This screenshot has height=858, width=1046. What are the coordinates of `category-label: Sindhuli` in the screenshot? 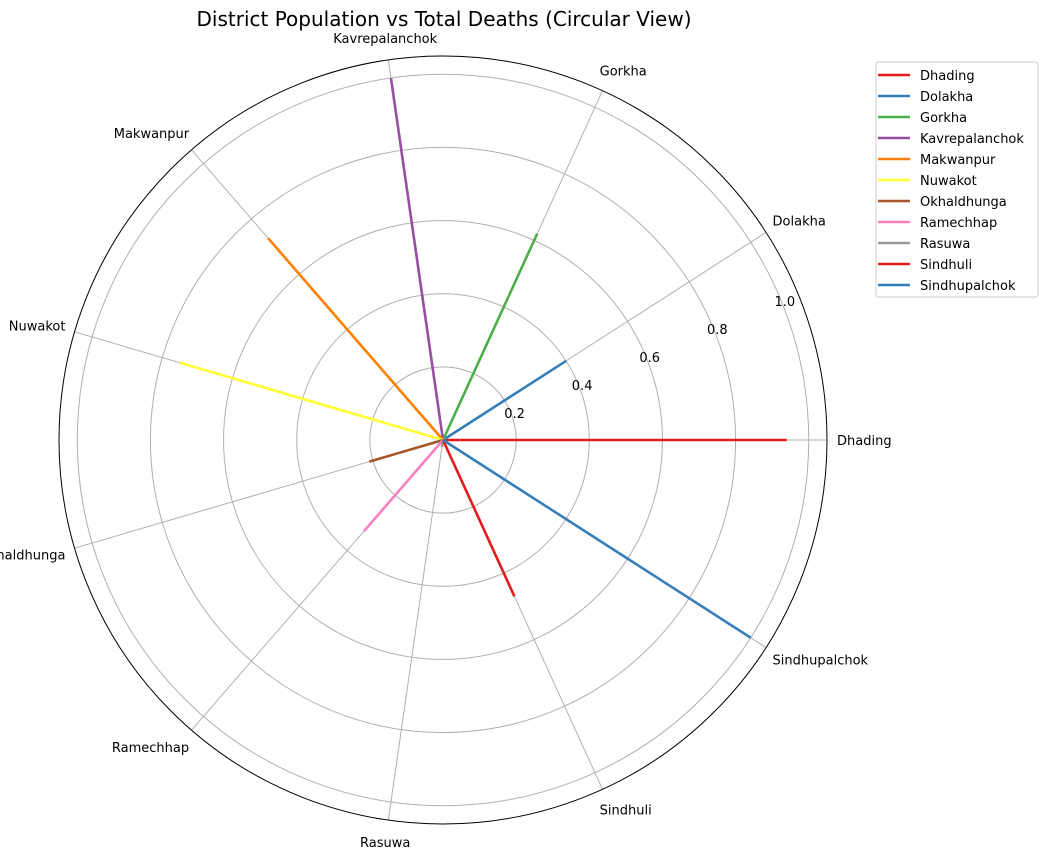 It's located at (626, 810).